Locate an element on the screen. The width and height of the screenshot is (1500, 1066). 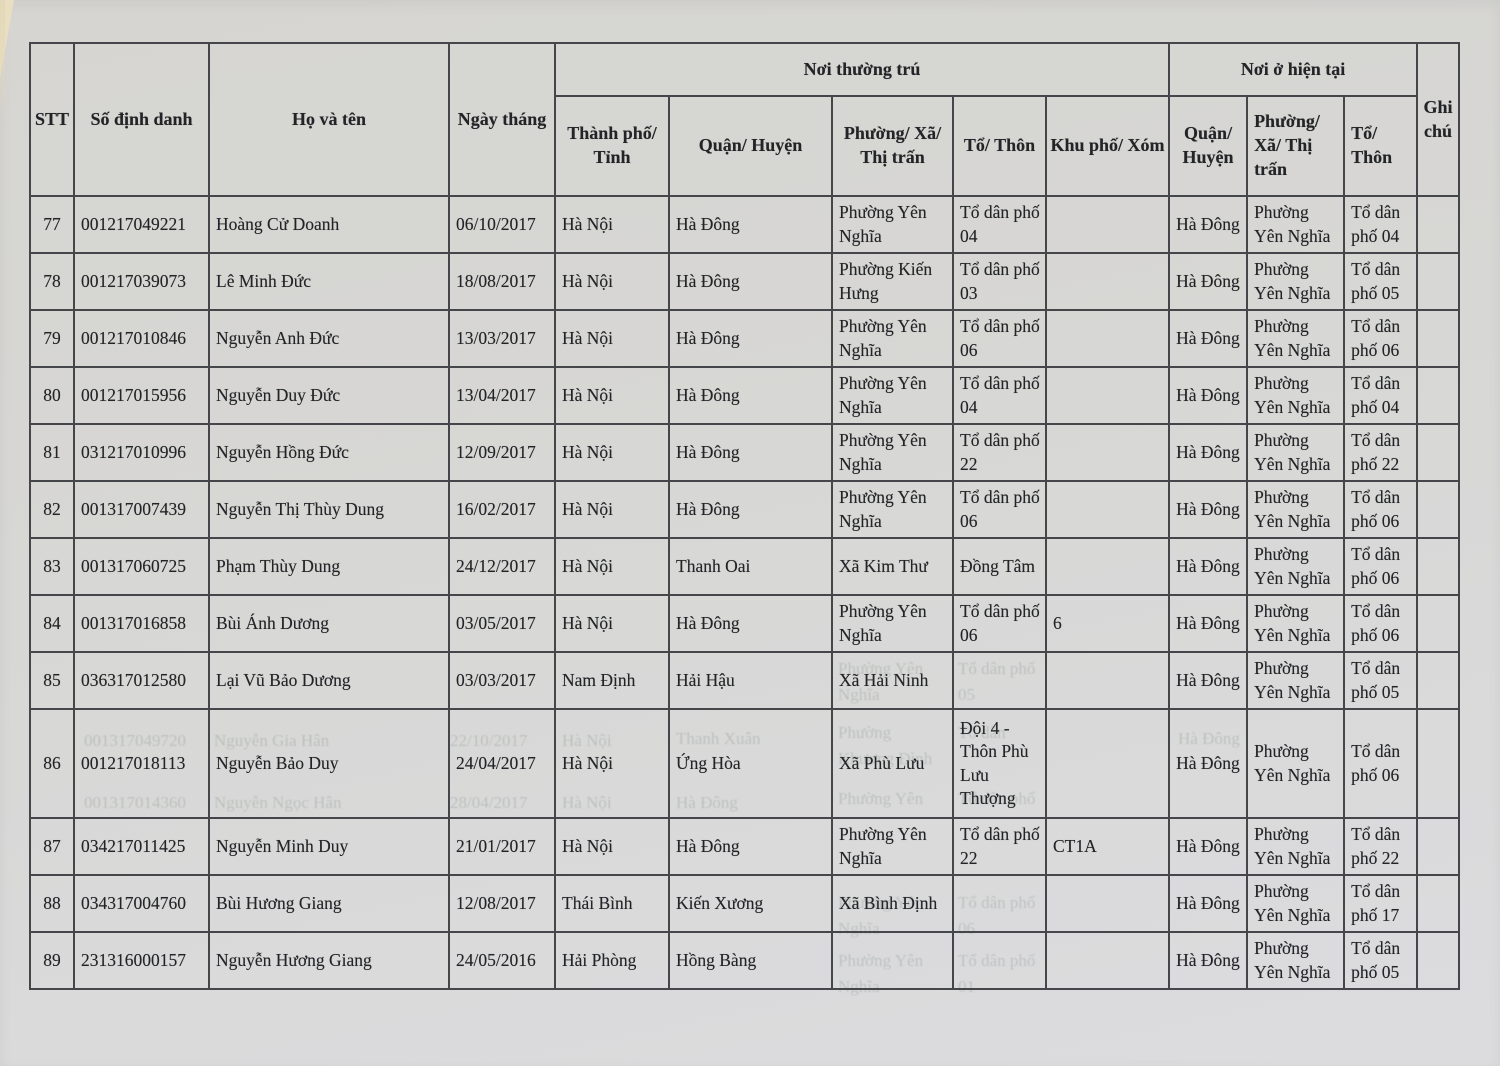
cell-stt: 79 is located at coordinates (52, 338).